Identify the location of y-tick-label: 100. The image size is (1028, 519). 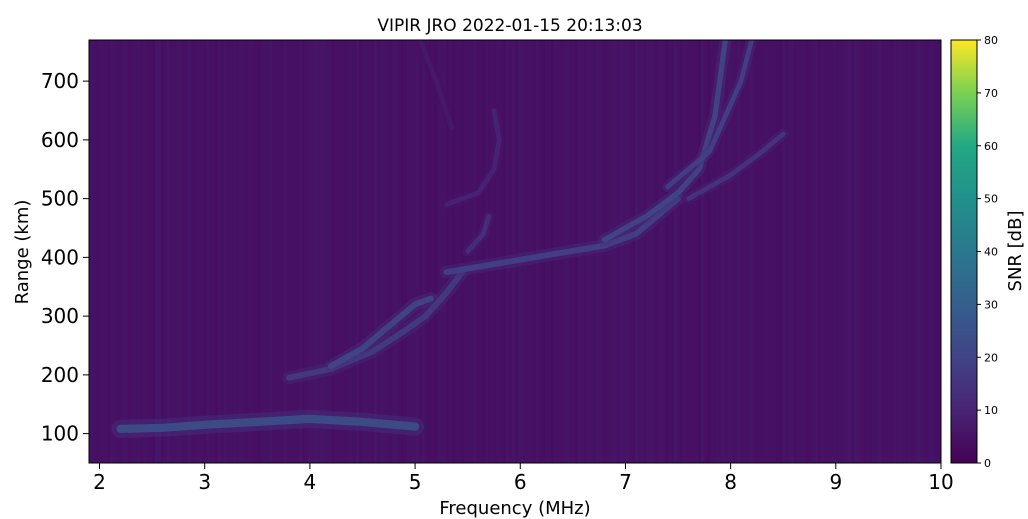
(60, 434).